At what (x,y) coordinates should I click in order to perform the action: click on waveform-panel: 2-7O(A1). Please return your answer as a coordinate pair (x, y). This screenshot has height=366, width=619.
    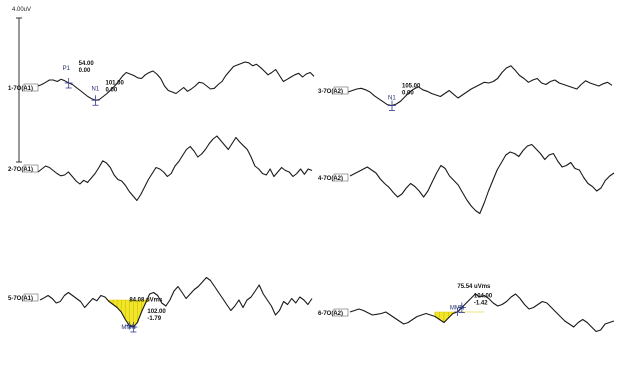
    Looking at the image, I should click on (160, 168).